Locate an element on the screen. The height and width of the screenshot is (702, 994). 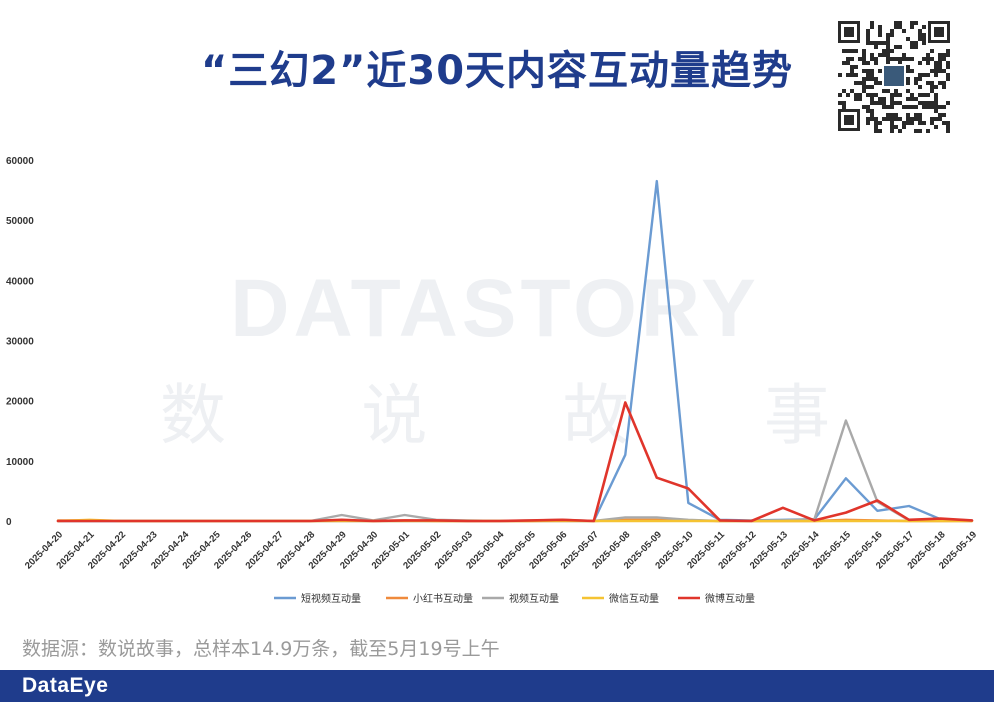
legend-label: 小红书互动量 is located at coordinates (443, 598).